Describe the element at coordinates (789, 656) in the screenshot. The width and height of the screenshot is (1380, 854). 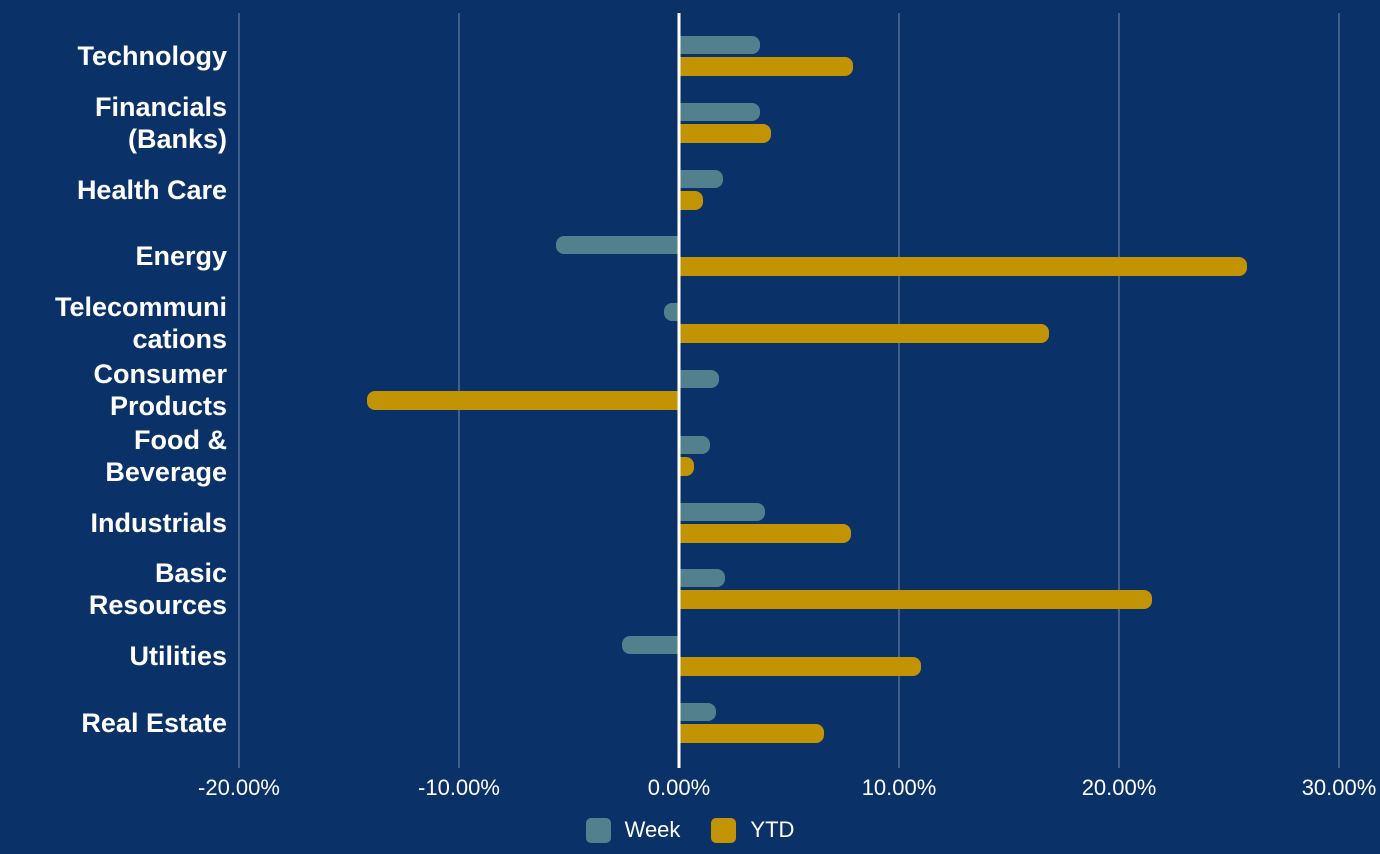
I see `row-utilities` at that location.